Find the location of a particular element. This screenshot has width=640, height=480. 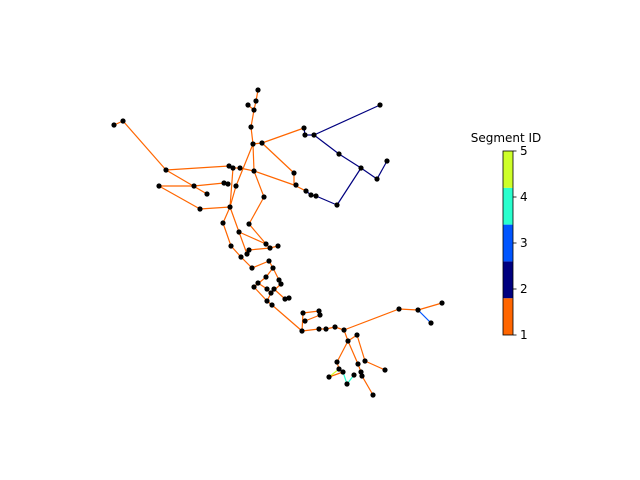

colorbar-tick-label: 3 is located at coordinates (524, 243).